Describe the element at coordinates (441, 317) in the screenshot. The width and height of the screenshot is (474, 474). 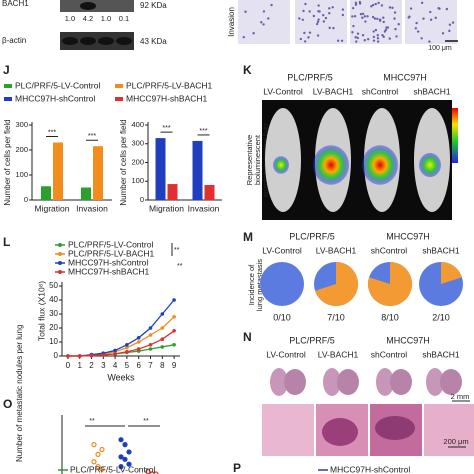
I see `pie-label: 2/10` at that location.